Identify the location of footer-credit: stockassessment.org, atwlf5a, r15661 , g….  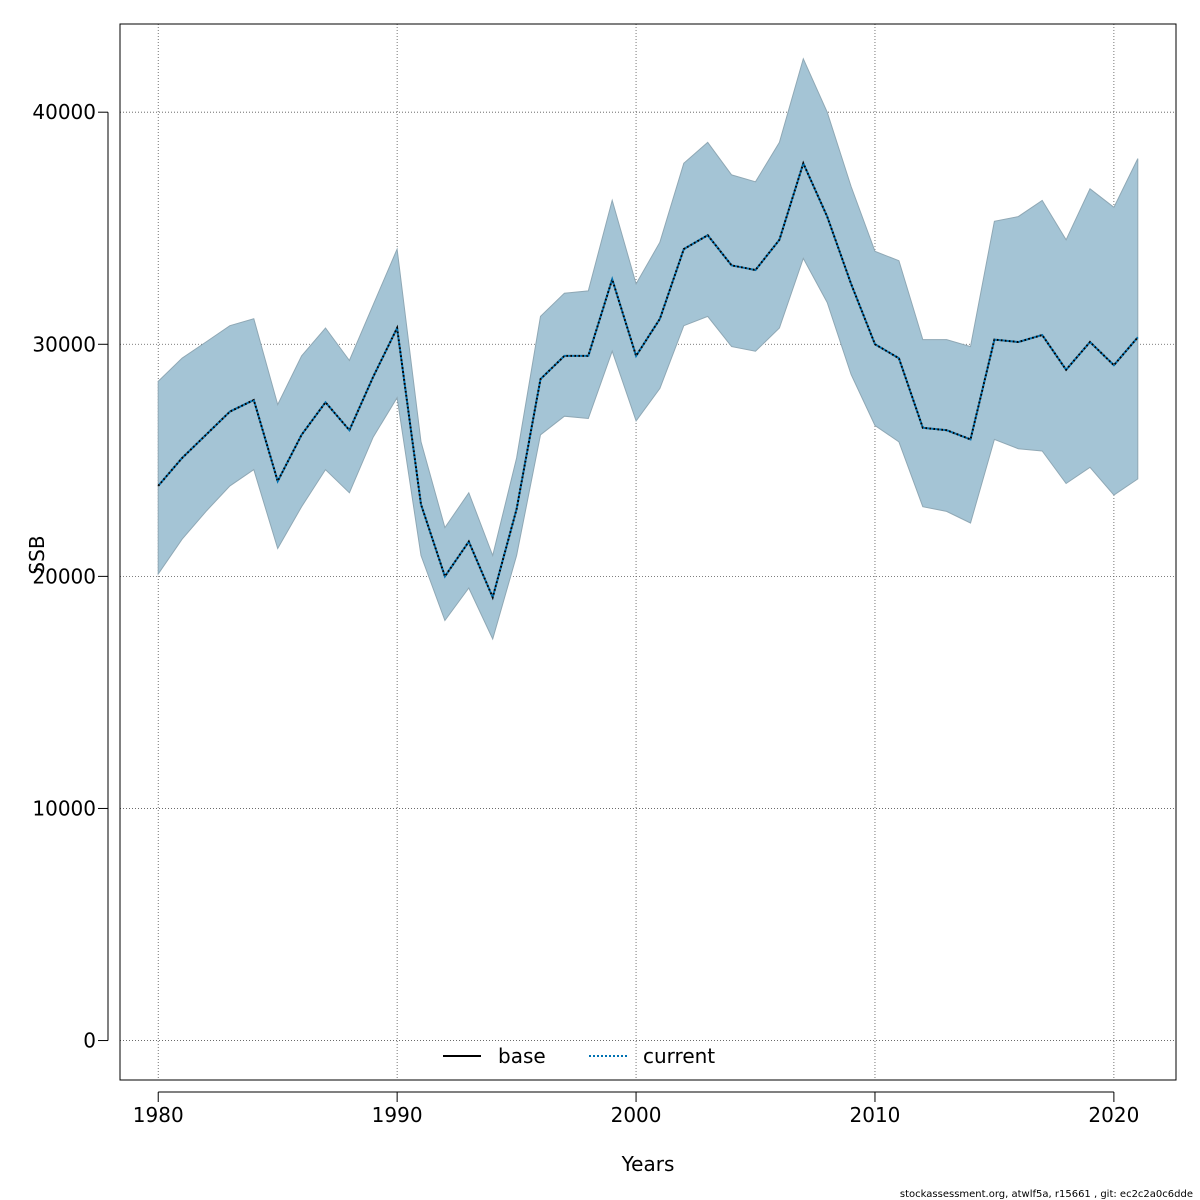
(1046, 1194).